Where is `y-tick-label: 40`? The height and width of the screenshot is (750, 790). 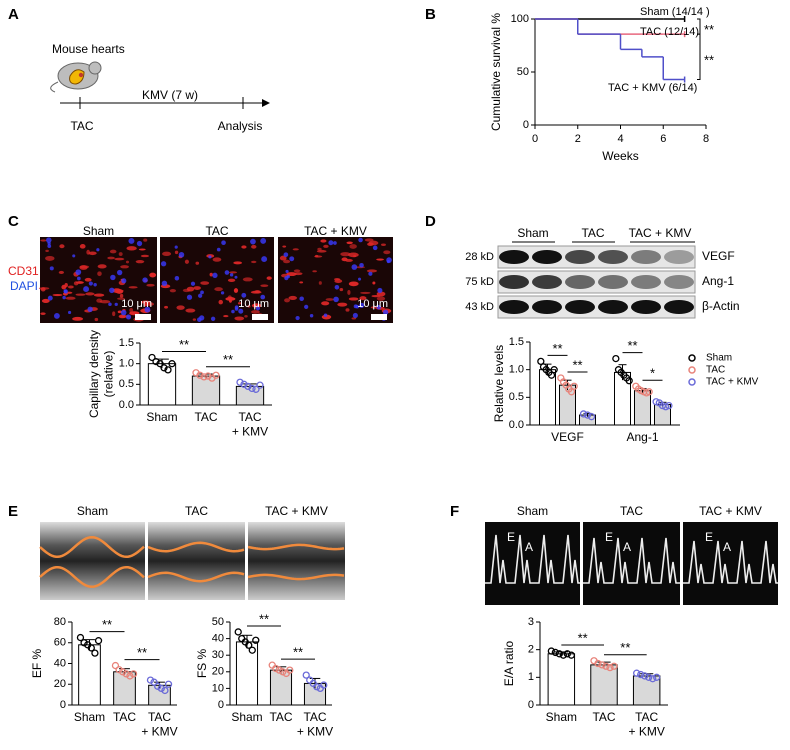 y-tick-label: 40 is located at coordinates (218, 639).